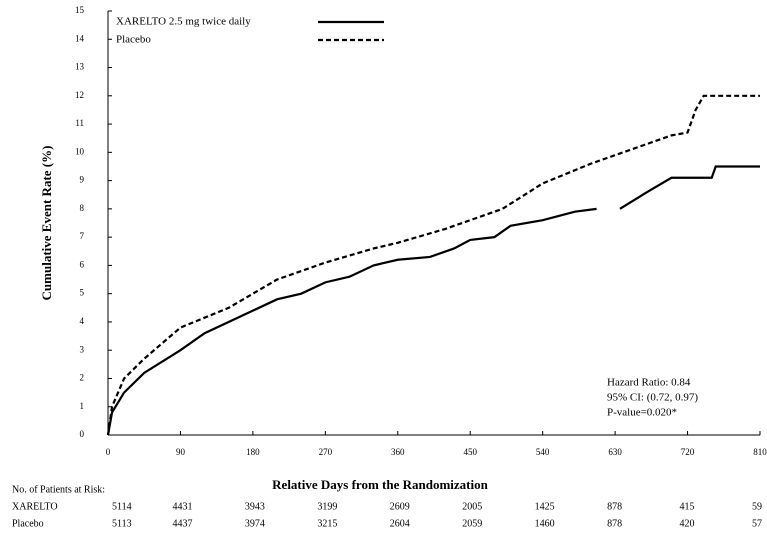 This screenshot has width=767, height=533. What do you see at coordinates (183, 22) in the screenshot?
I see `legend-label: XARELTO 2.5 mg twice daily` at bounding box center [183, 22].